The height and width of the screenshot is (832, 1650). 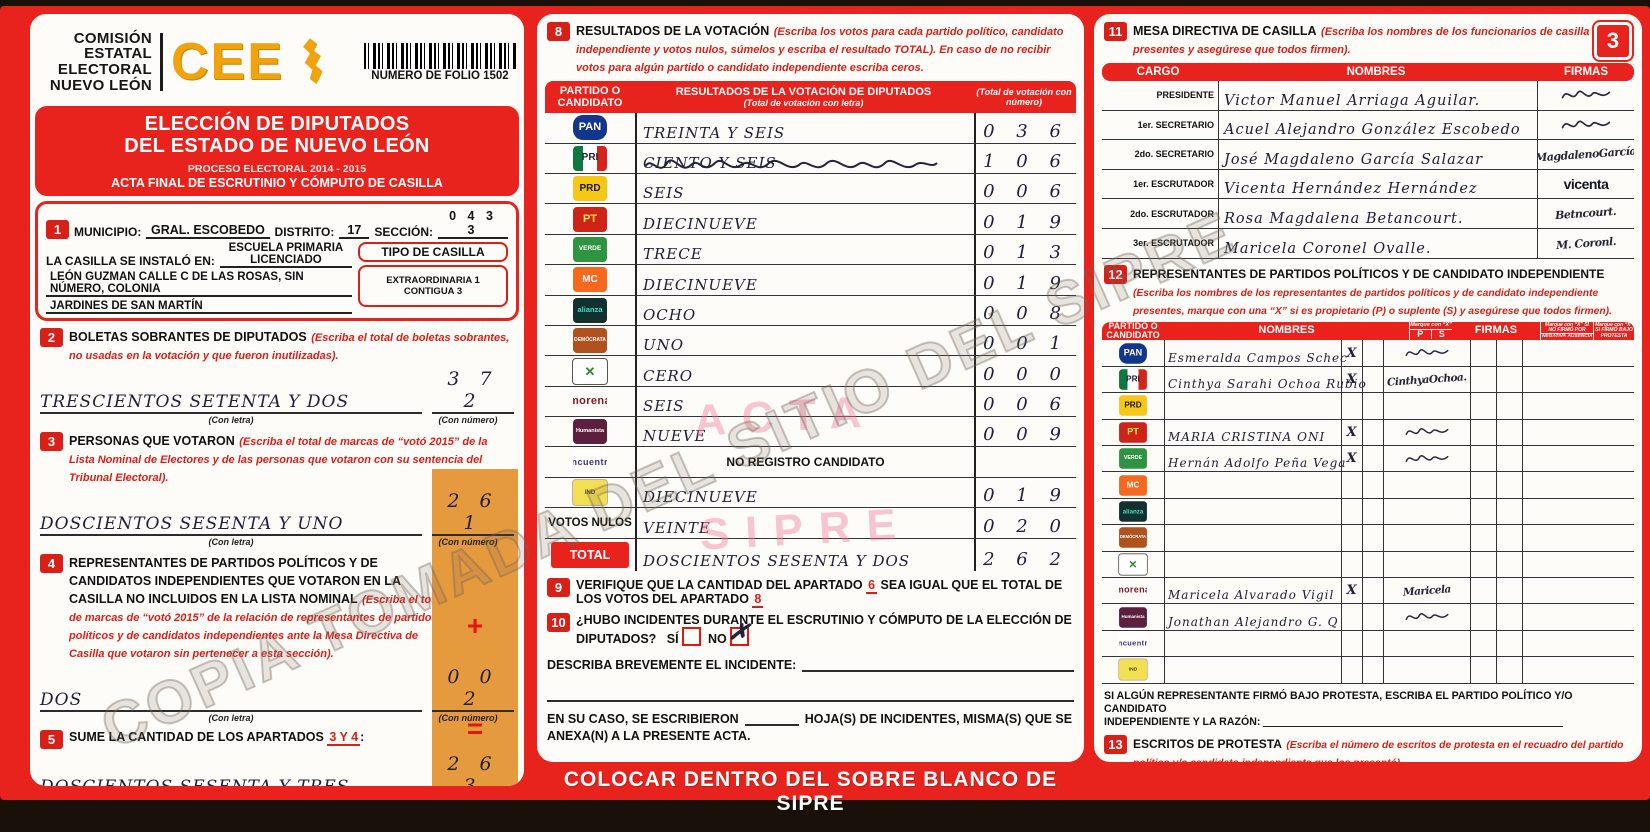 I want to click on vote-row-numero-field: 1 0 6, so click(x=1026, y=161).